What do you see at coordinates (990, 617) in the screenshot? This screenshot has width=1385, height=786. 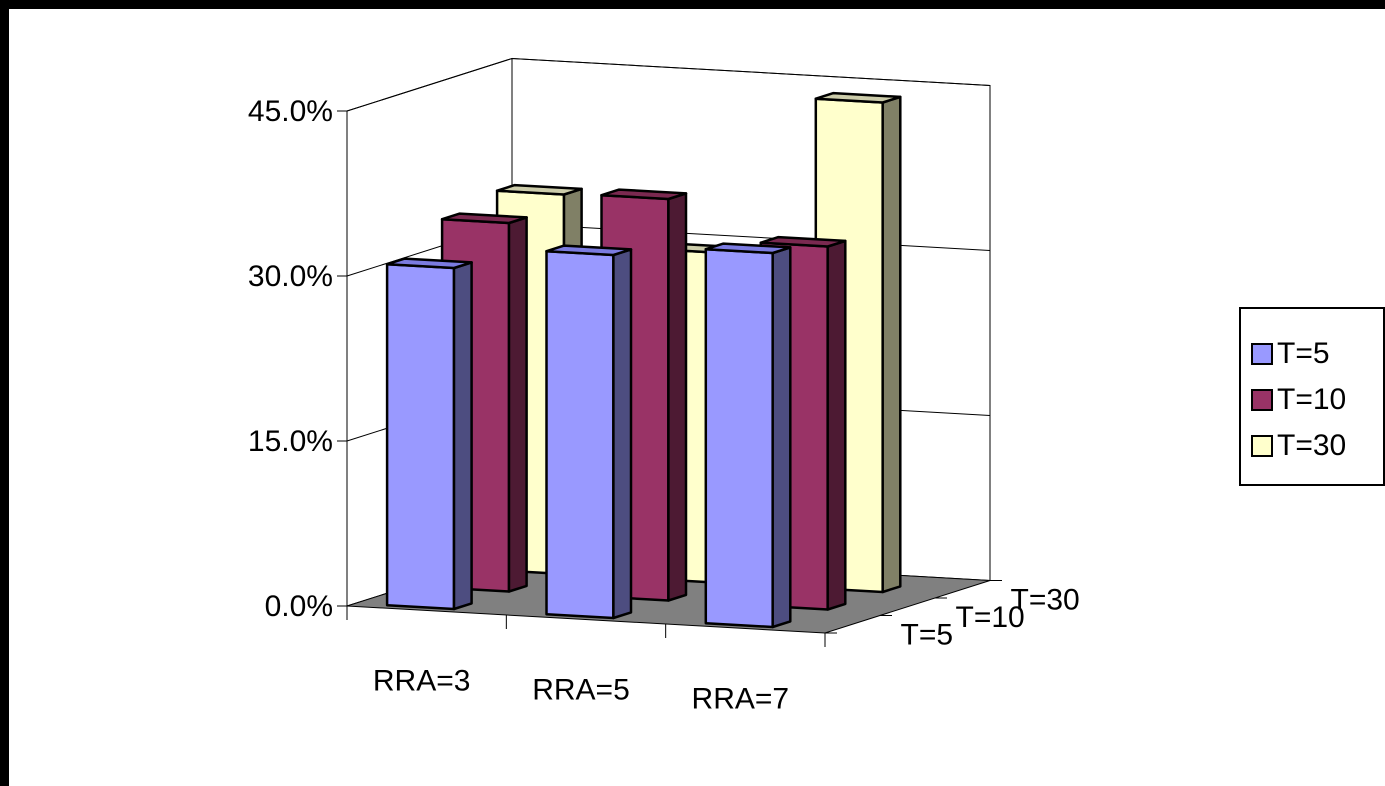 I see `depth-tick-label: T=10` at bounding box center [990, 617].